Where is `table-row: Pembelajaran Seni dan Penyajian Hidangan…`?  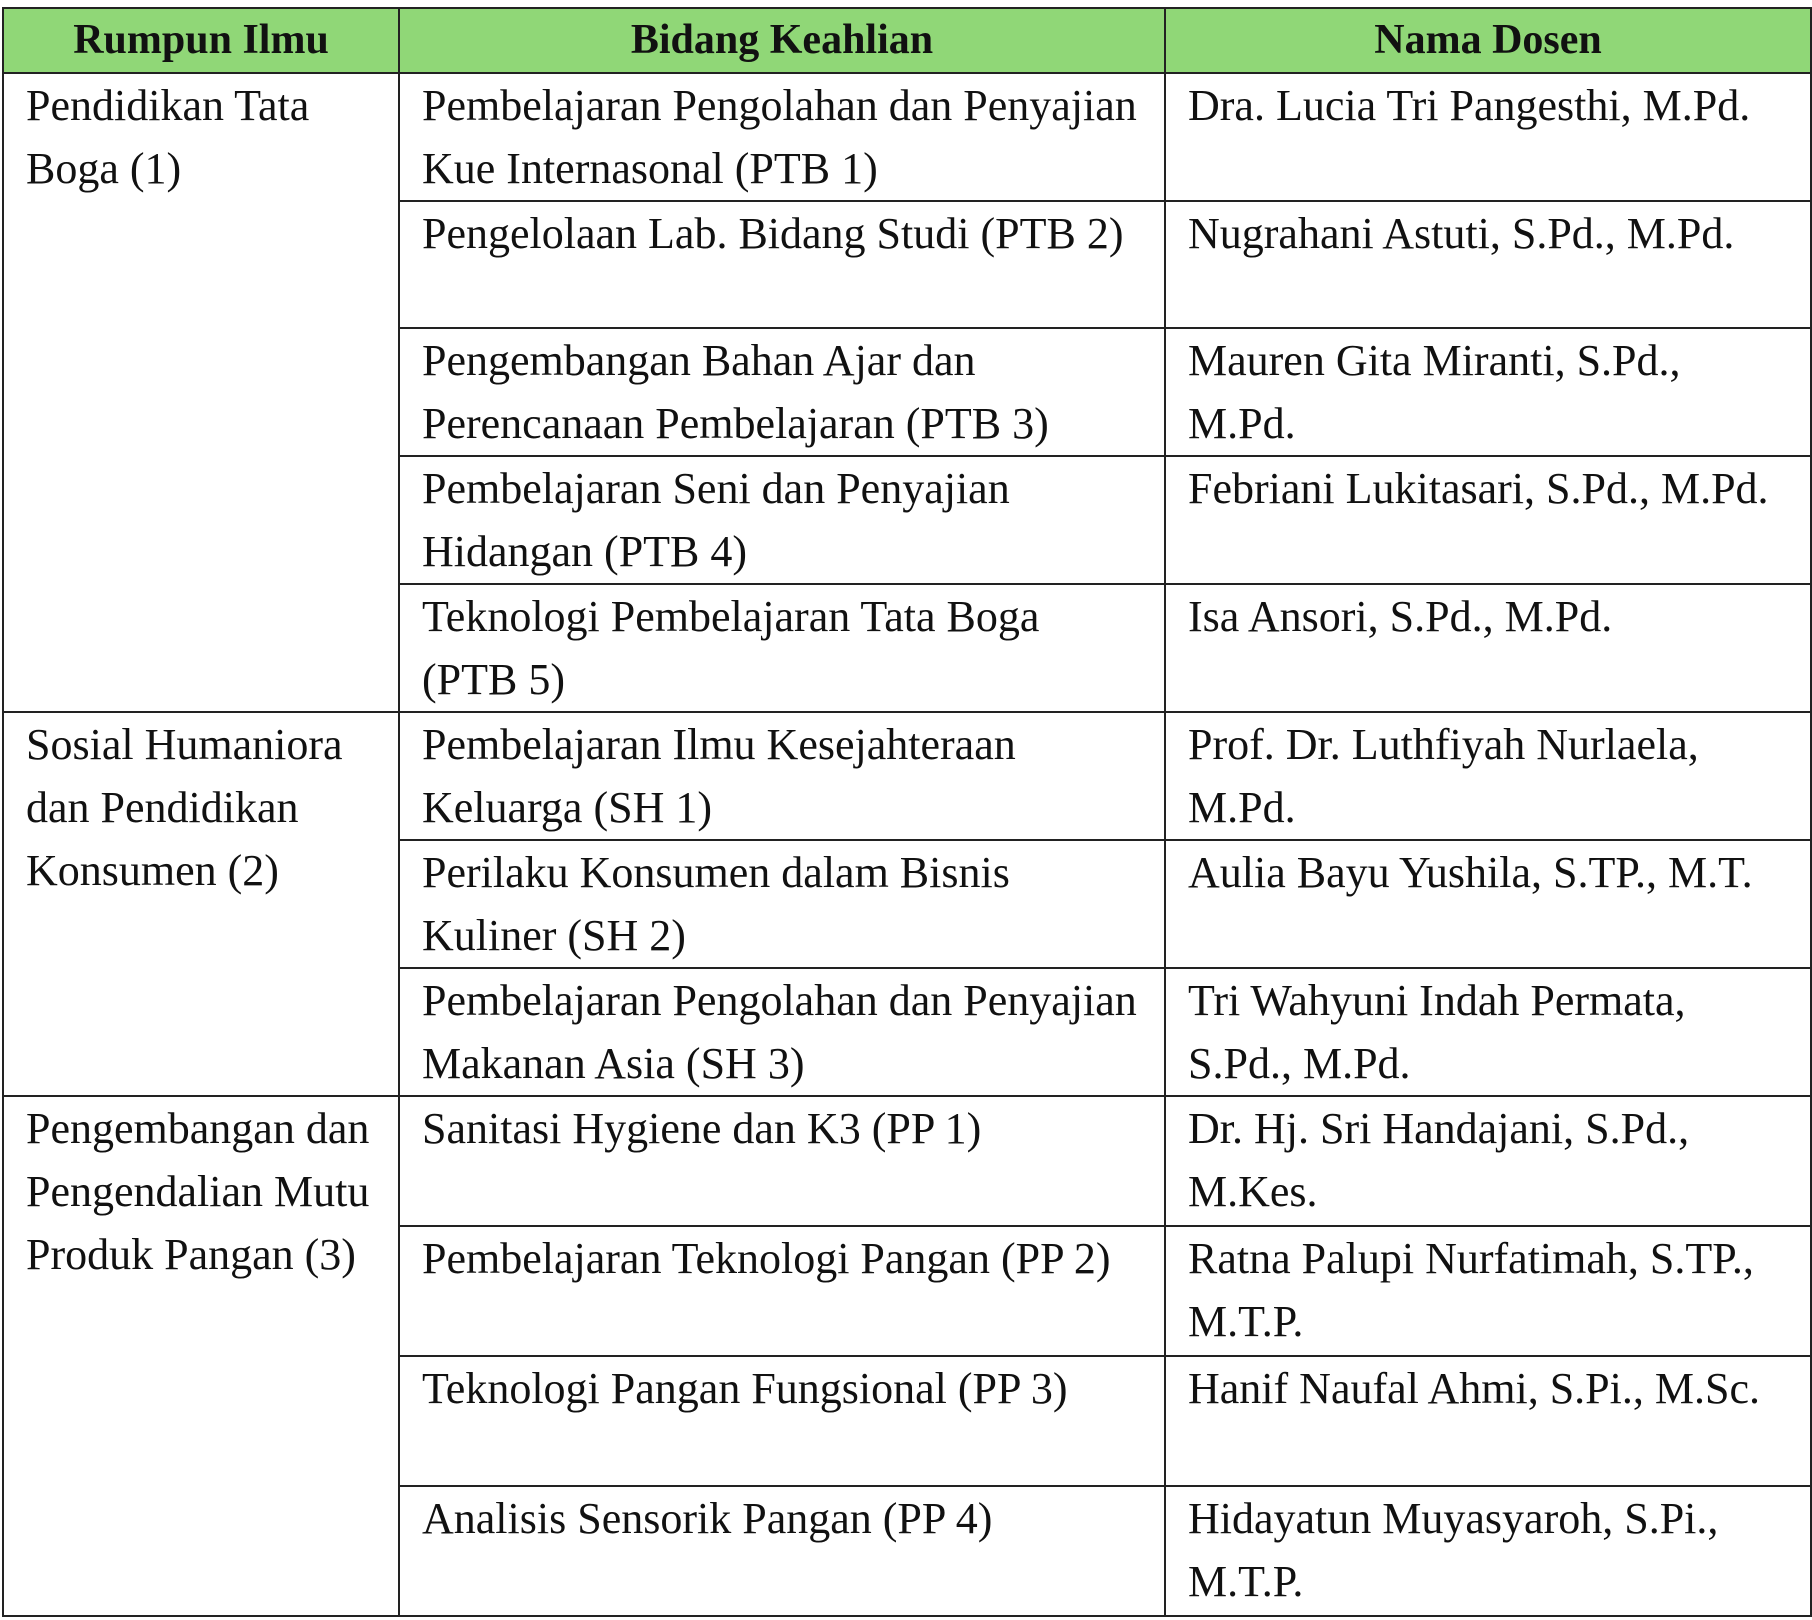
table-row: Pembelajaran Seni dan Penyajian Hidangan… is located at coordinates (907, 520).